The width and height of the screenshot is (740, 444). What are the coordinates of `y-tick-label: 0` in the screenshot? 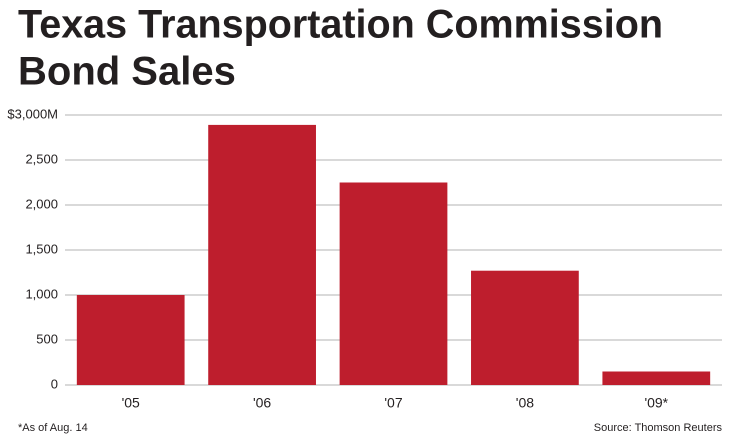 It's located at (54, 383).